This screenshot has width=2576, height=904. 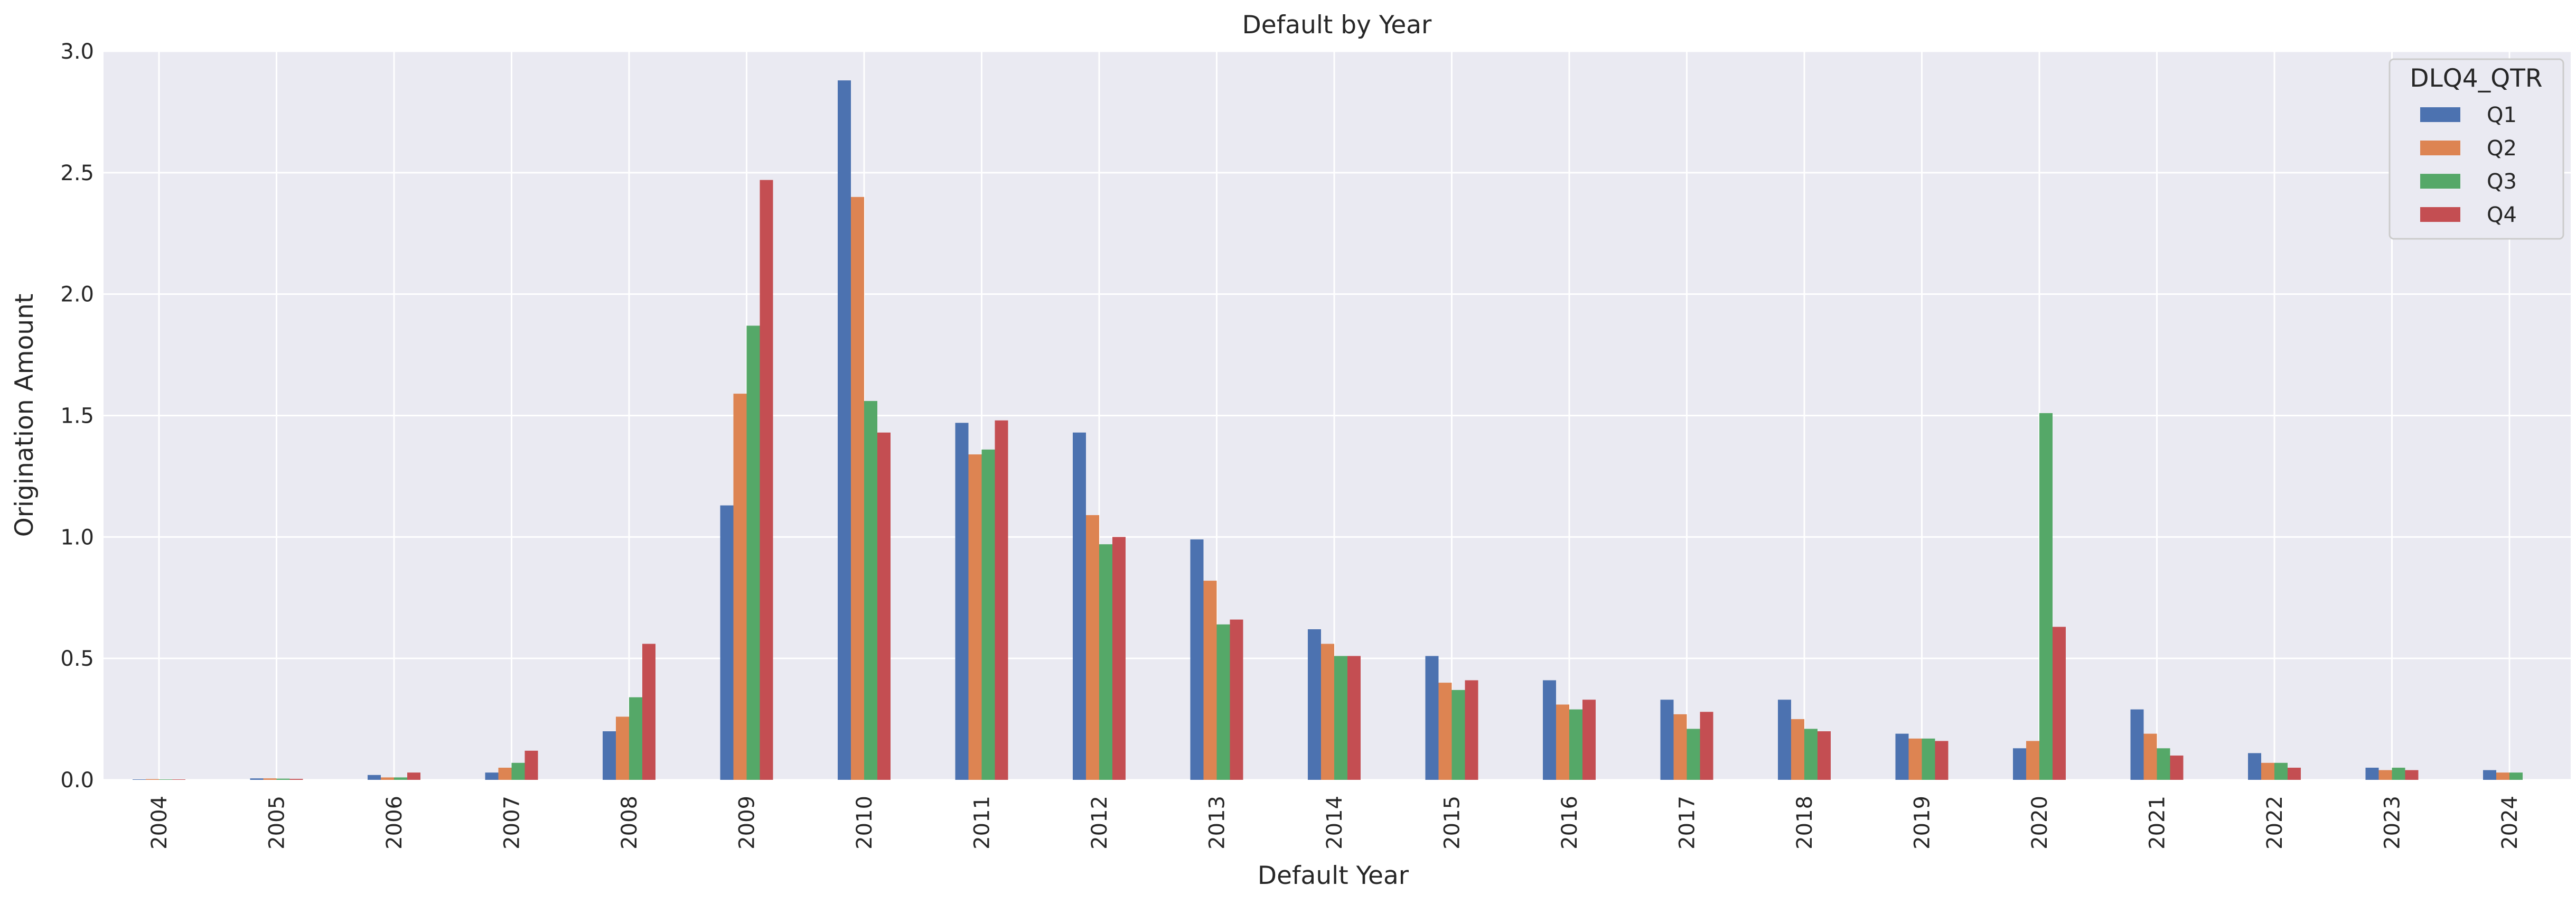 I want to click on bar-q2-2012, so click(x=1092, y=647).